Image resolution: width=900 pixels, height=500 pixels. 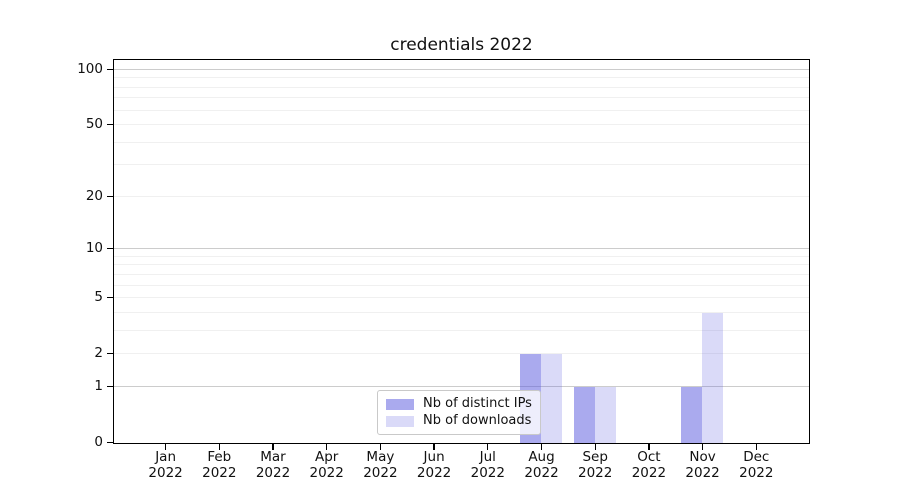 I want to click on y-tick-label: 50, so click(x=94, y=124).